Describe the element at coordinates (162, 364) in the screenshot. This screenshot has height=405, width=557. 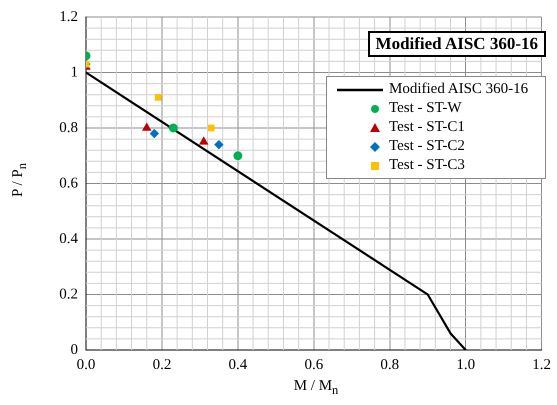
I see `x-tick-label: 0.2` at that location.